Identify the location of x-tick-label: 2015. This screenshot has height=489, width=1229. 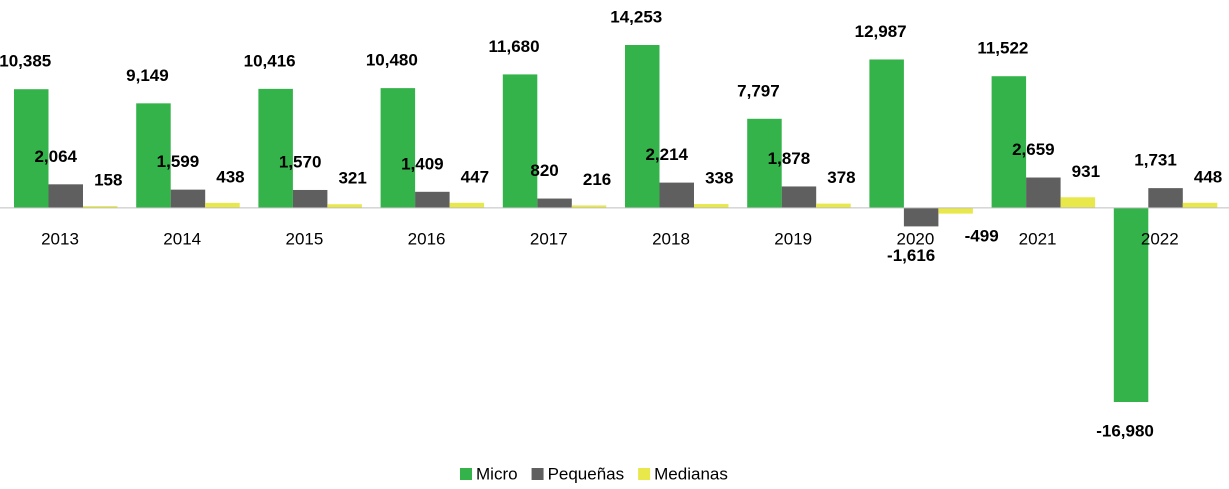
(304, 238).